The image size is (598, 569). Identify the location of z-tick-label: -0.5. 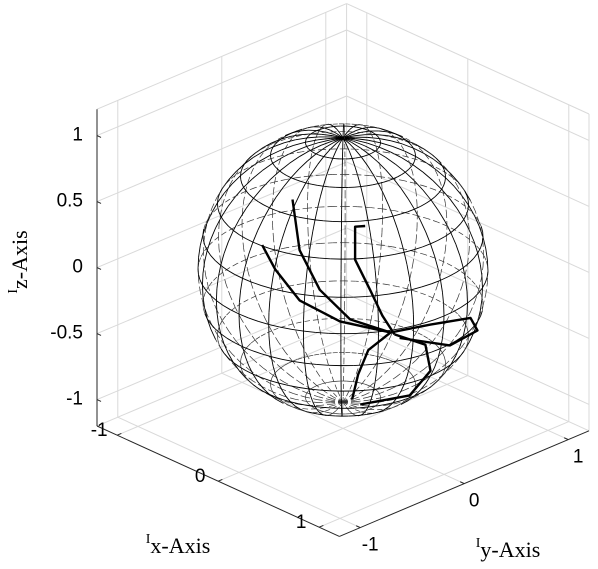
(66, 333).